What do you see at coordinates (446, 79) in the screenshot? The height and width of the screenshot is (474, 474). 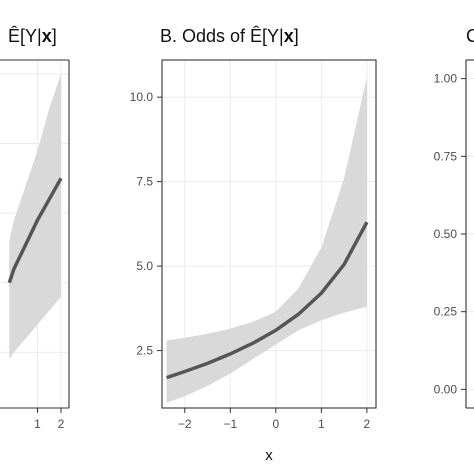 I see `panel-c-y-tick-label: 1.00` at bounding box center [446, 79].